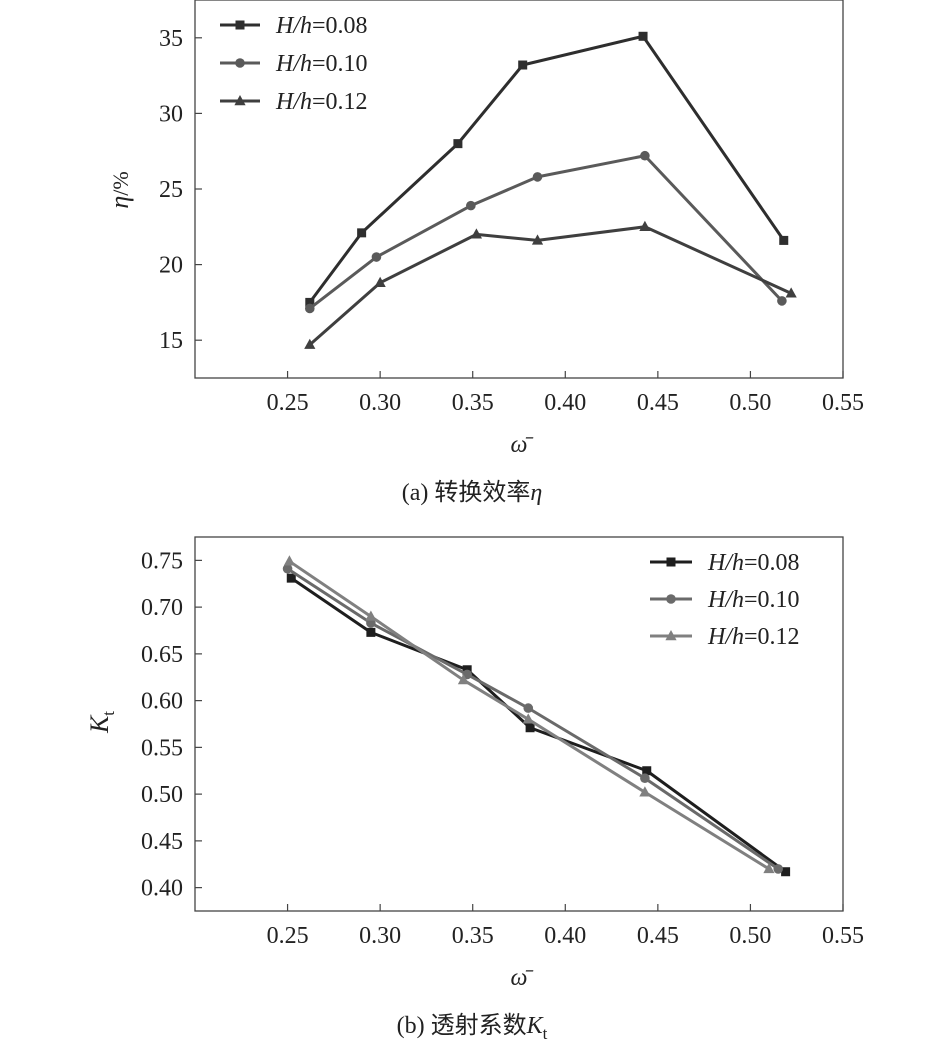 This screenshot has width=945, height=1051. What do you see at coordinates (535, 1026) in the screenshot?
I see `chart-caption-symbol: K` at bounding box center [535, 1026].